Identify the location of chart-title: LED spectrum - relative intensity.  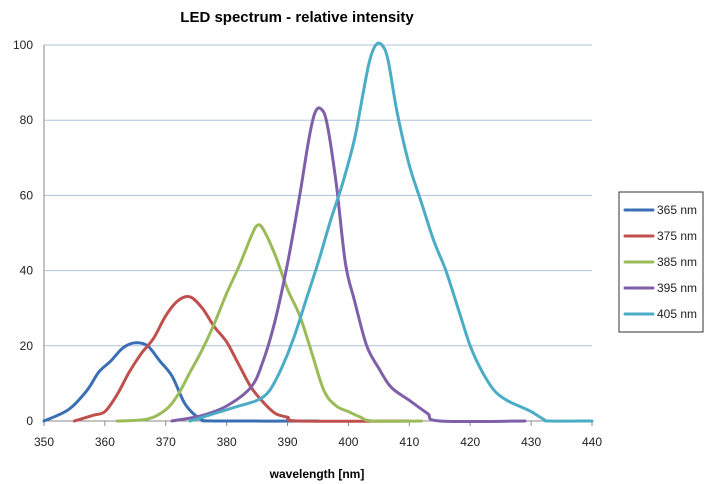
(297, 17).